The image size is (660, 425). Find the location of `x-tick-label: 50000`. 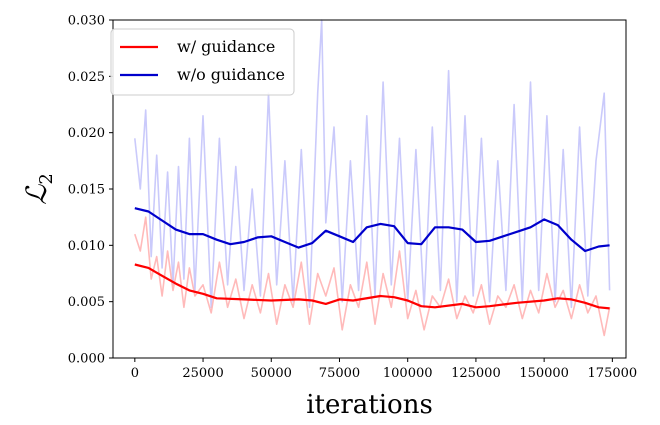

x-tick-label: 50000 is located at coordinates (271, 373).